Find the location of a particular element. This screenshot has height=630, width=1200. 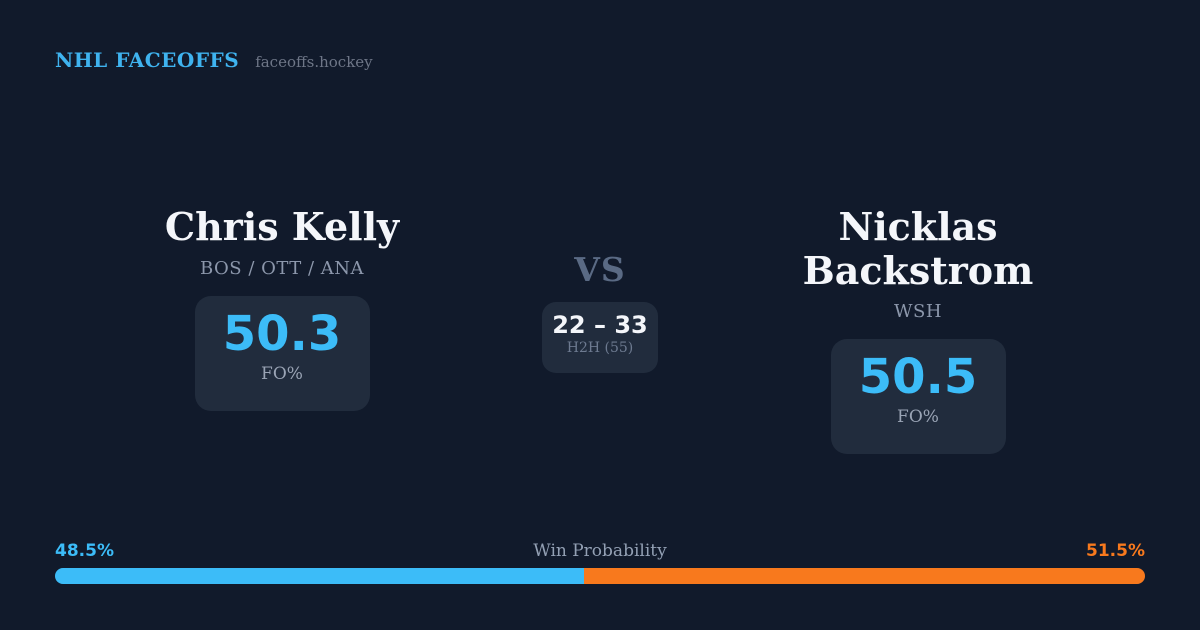

brand-logo-text: NHL FACEOFFS is located at coordinates (147, 60).